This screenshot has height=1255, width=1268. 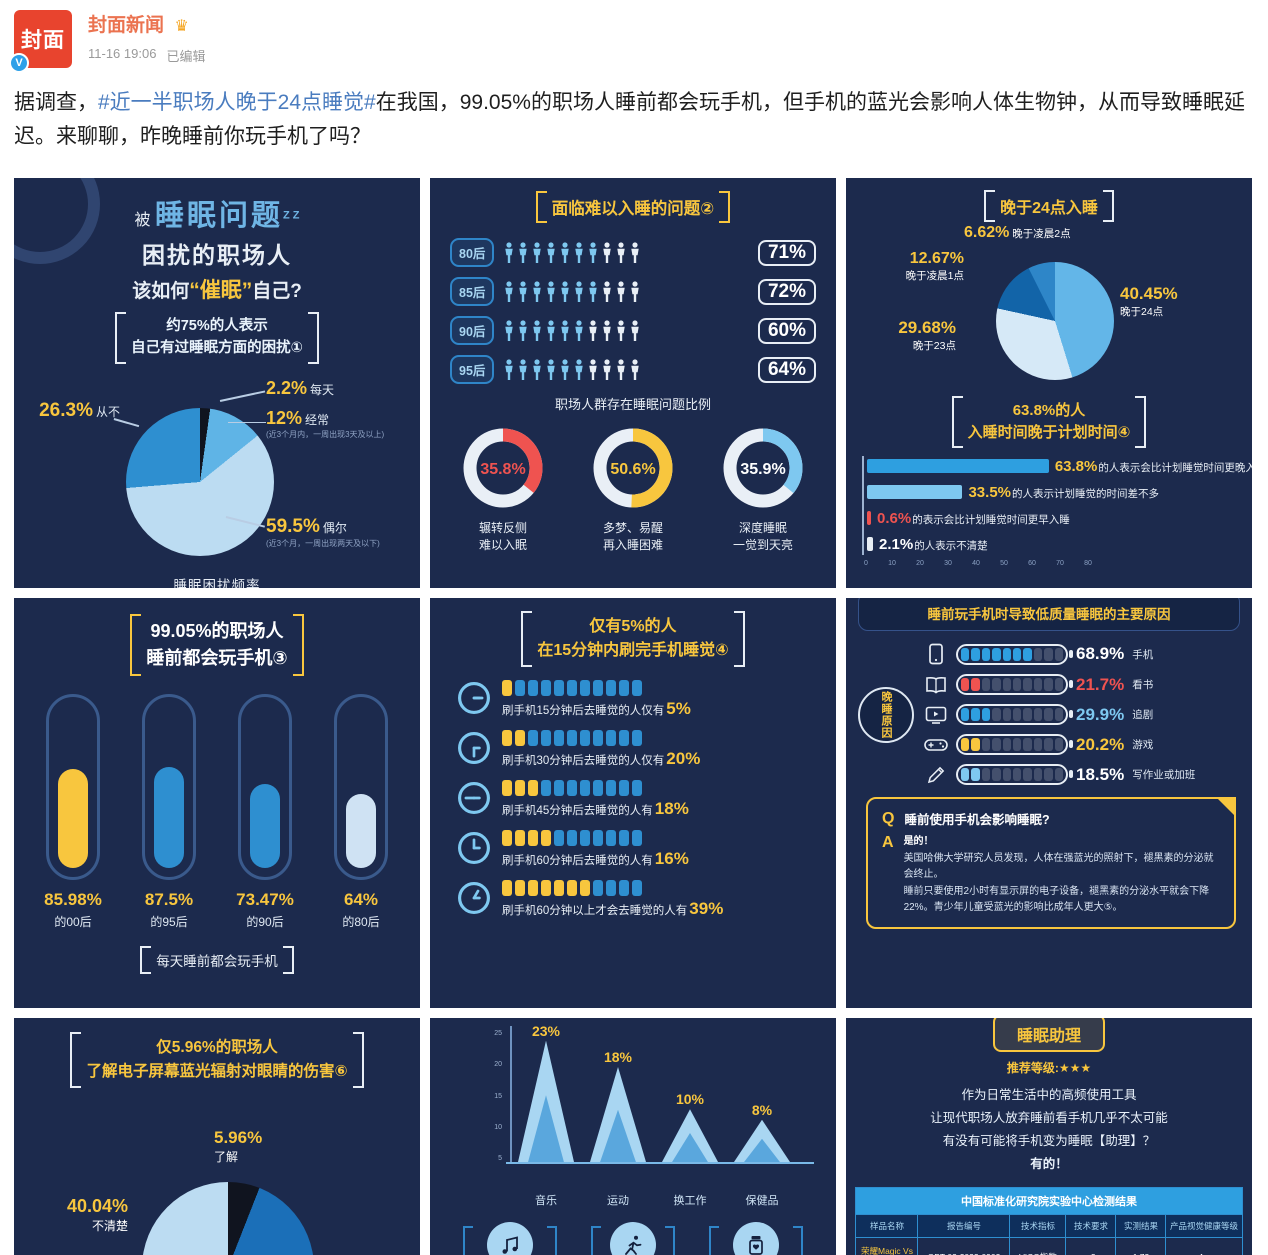 I want to click on axis-tick: 20, so click(x=920, y=563).